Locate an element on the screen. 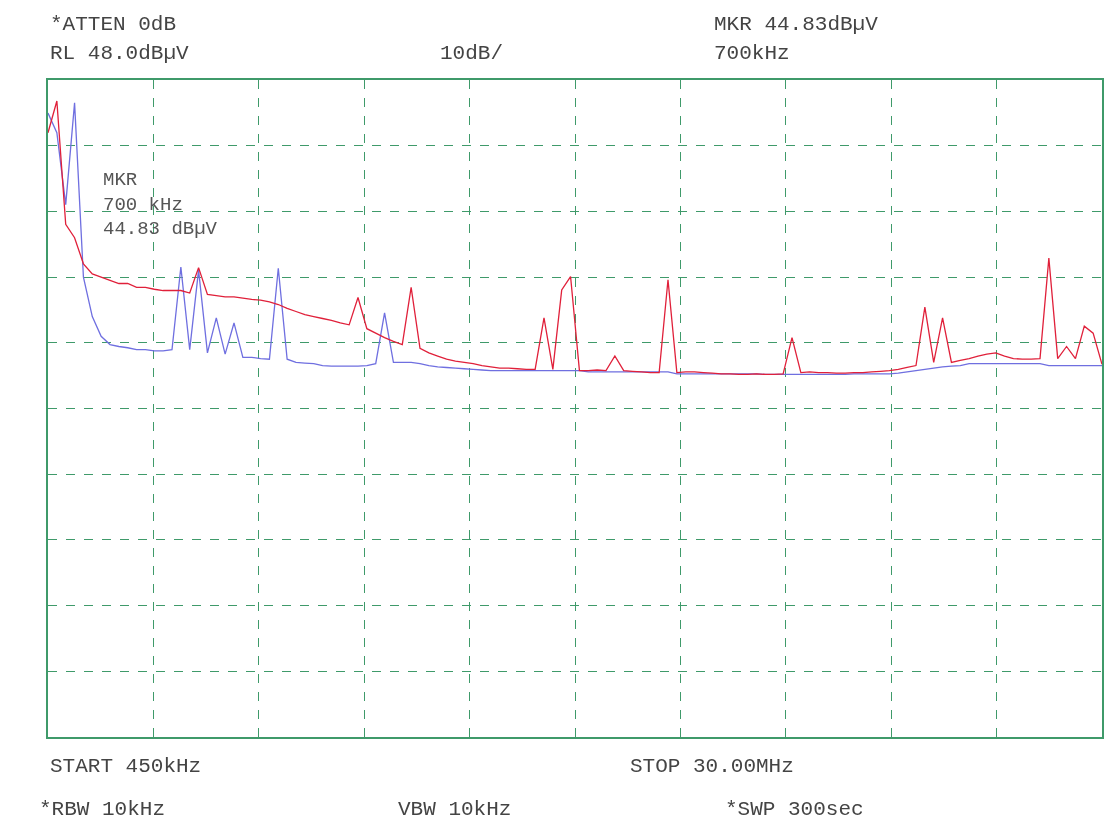 The height and width of the screenshot is (825, 1112). text: *ATTEN 0dB is located at coordinates (113, 24).